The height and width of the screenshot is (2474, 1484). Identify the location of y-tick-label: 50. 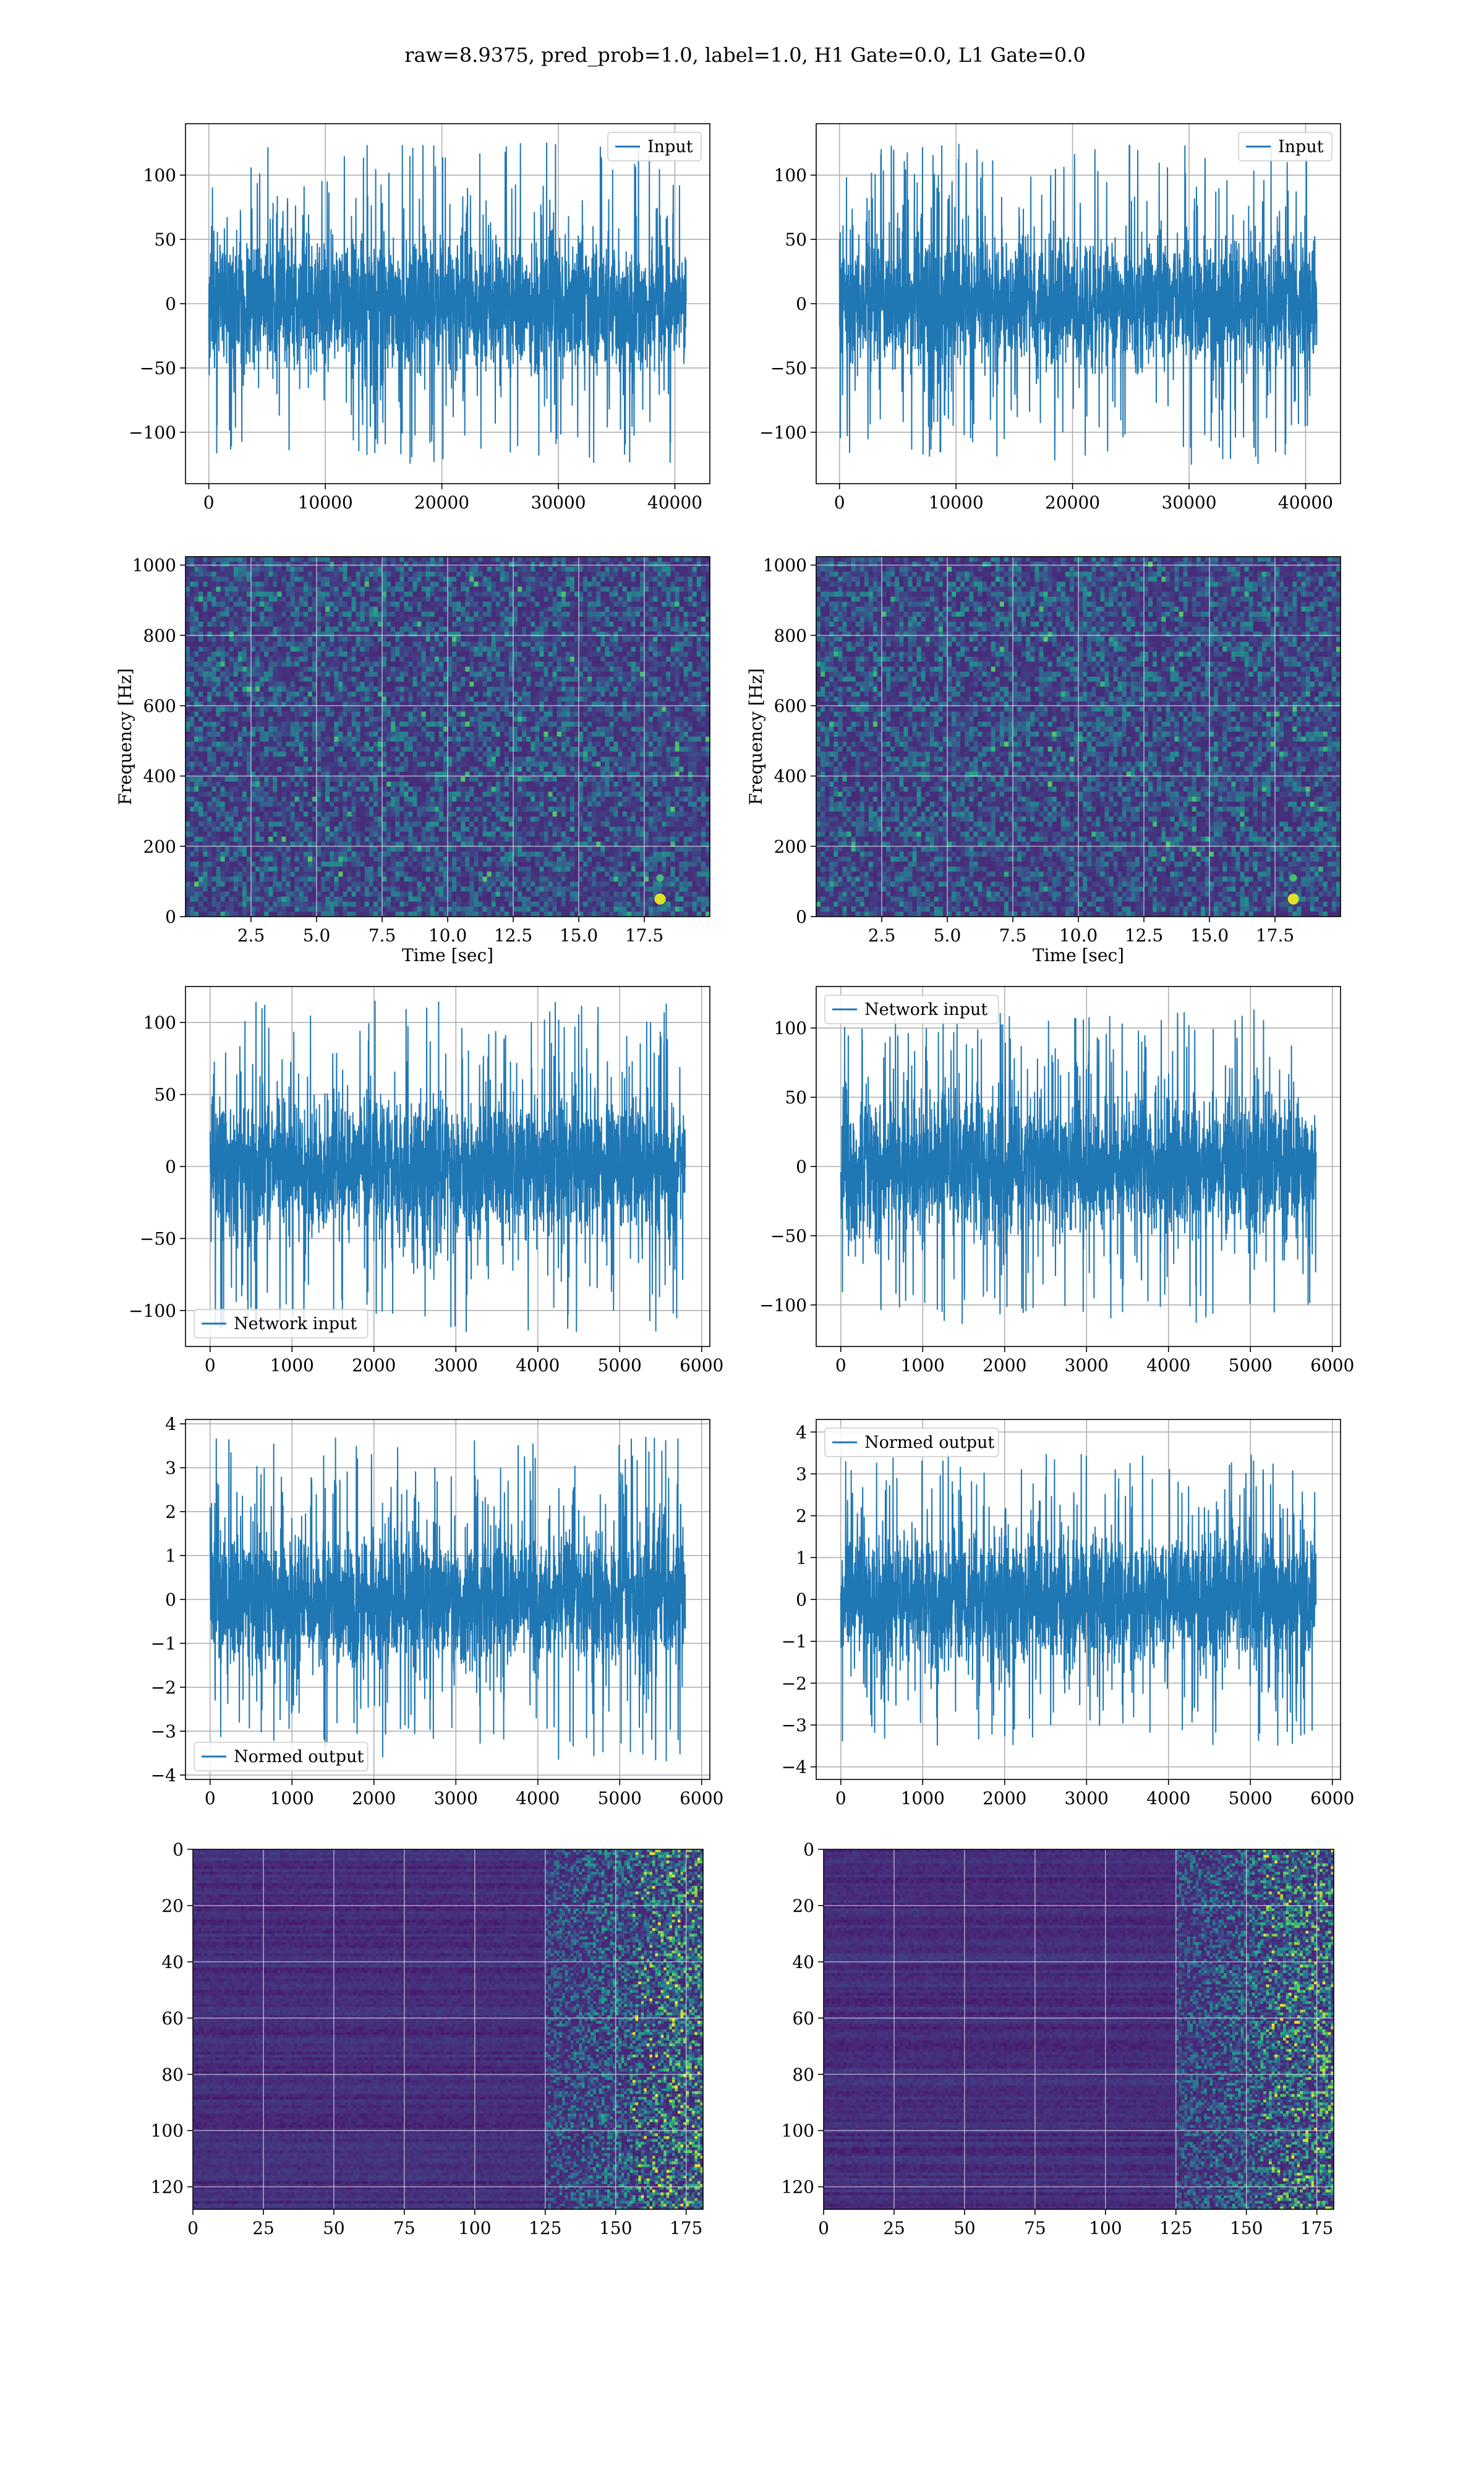
(796, 240).